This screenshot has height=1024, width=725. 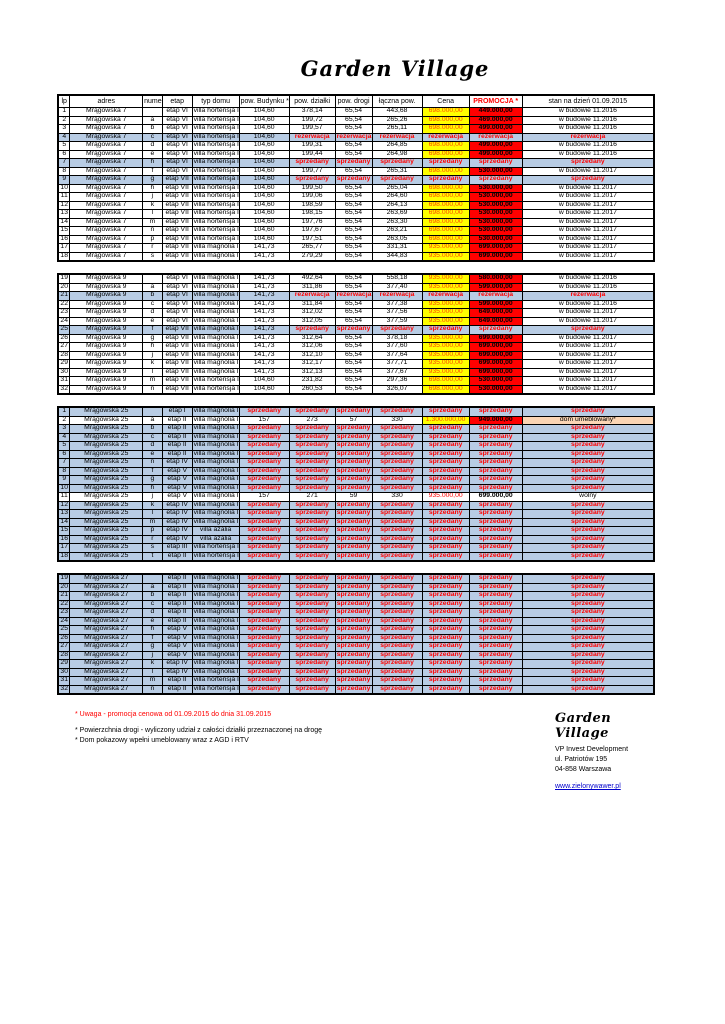 What do you see at coordinates (445, 420) in the screenshot?
I see `cena-cell: 1.300.000,00` at bounding box center [445, 420].